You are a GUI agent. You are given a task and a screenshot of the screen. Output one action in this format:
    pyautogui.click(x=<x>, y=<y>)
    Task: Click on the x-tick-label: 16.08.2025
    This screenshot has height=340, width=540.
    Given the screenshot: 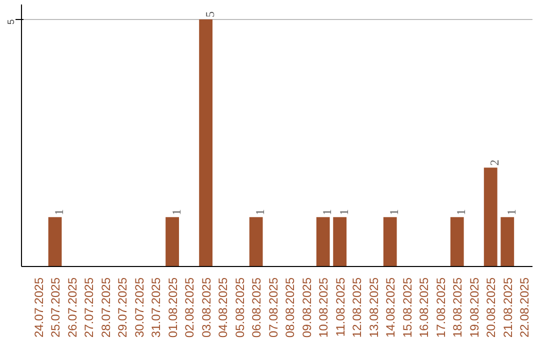 What is the action you would take?
    pyautogui.click(x=424, y=307)
    